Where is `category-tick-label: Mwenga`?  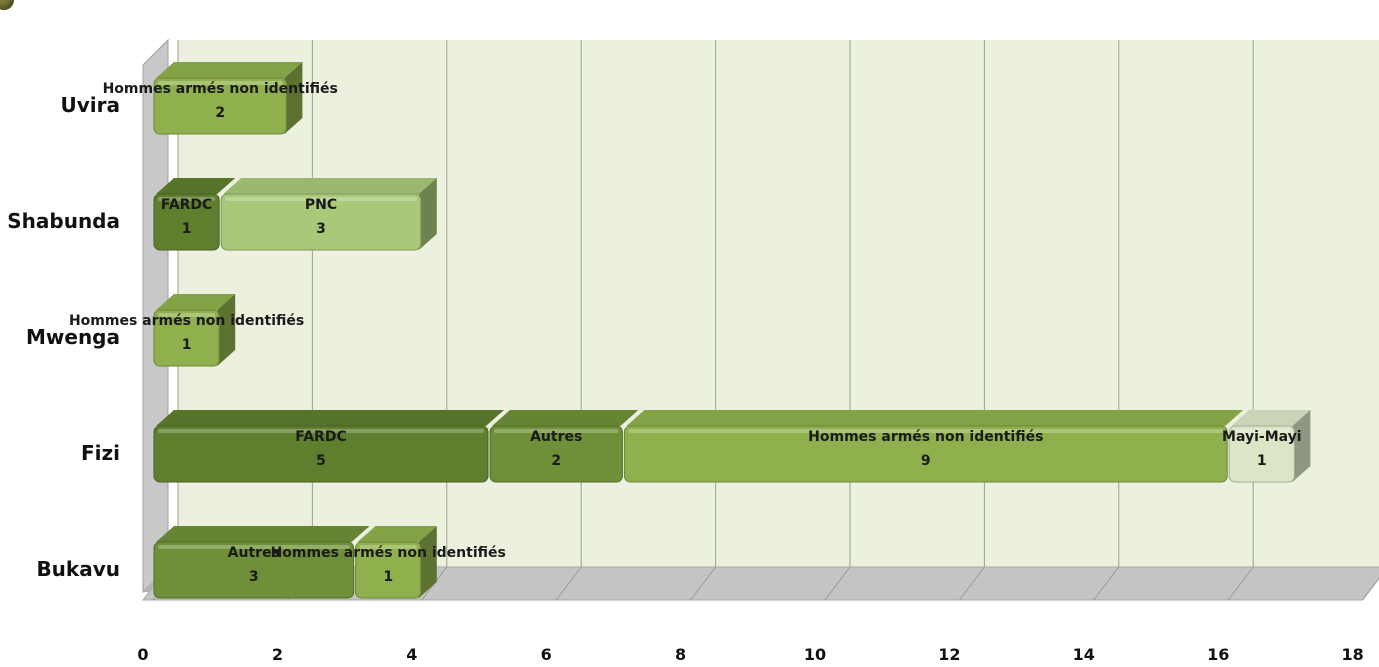 category-tick-label: Mwenga is located at coordinates (73, 337).